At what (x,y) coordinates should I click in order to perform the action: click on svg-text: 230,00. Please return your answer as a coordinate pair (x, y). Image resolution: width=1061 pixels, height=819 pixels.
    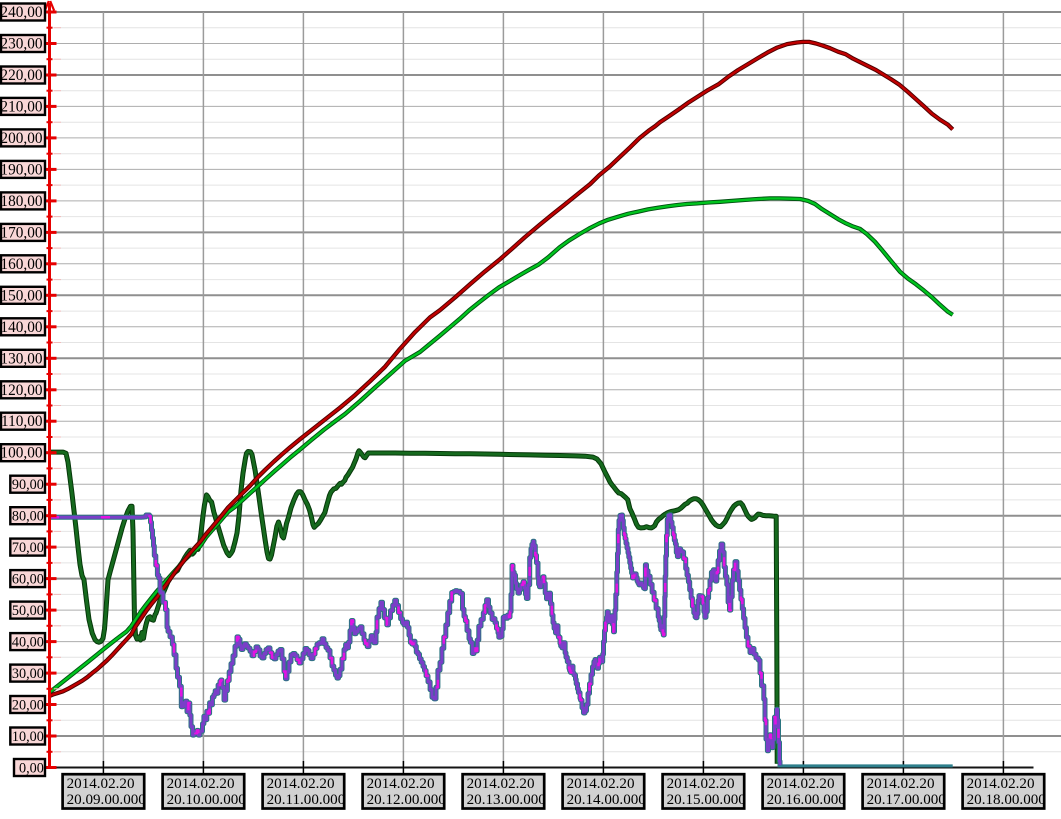
    Looking at the image, I should click on (21, 44).